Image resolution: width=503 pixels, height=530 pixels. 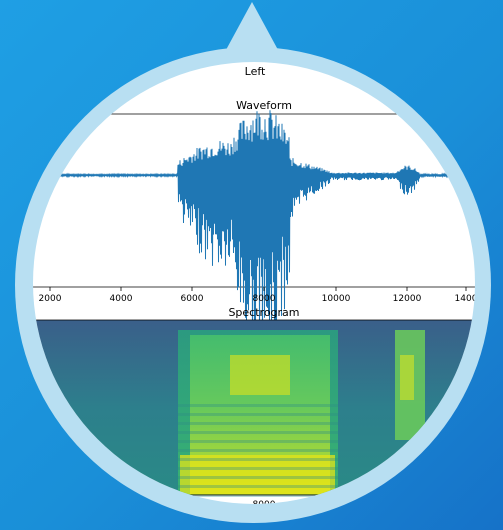 What do you see at coordinates (263, 312) in the screenshot?
I see `spectrogram-title: Spectrogram` at bounding box center [263, 312].